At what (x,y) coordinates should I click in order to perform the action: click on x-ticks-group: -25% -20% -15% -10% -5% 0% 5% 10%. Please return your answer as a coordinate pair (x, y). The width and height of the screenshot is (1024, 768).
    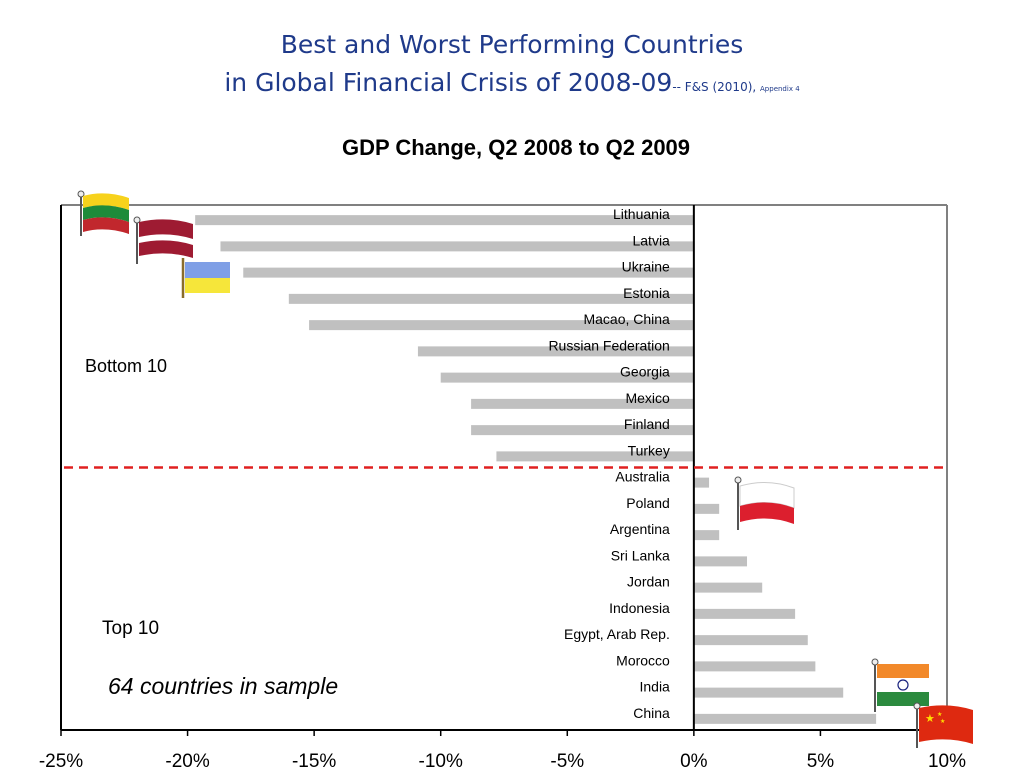
    Looking at the image, I should click on (502, 749).